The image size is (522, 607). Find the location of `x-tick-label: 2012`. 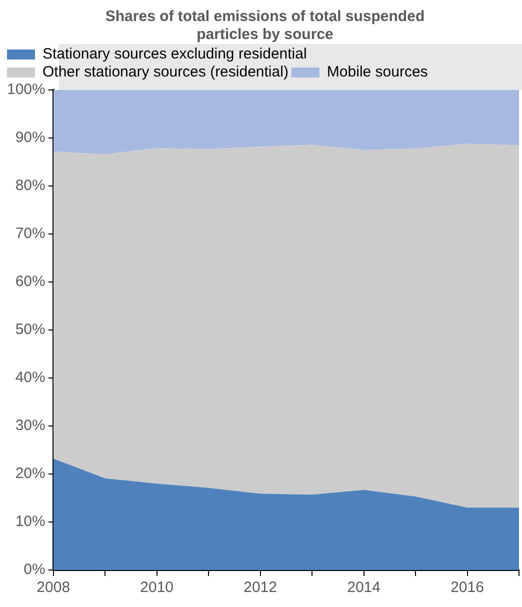

x-tick-label: 2012 is located at coordinates (260, 587).